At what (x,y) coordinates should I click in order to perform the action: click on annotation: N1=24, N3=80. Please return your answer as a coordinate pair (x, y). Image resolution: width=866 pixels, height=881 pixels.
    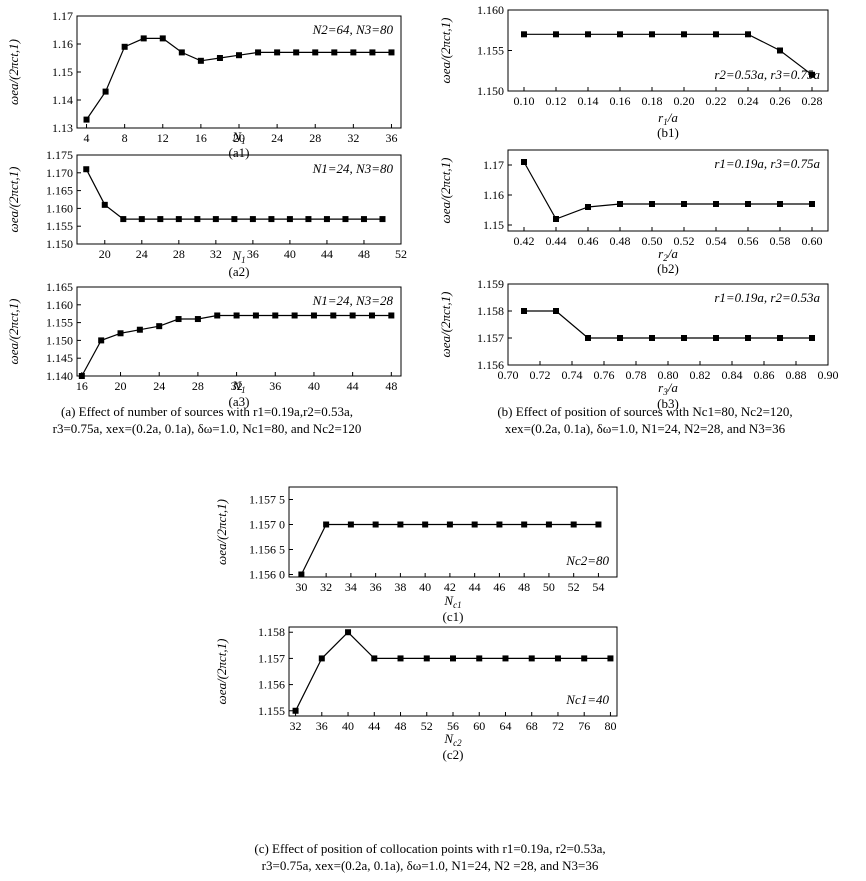
    Looking at the image, I should click on (353, 168).